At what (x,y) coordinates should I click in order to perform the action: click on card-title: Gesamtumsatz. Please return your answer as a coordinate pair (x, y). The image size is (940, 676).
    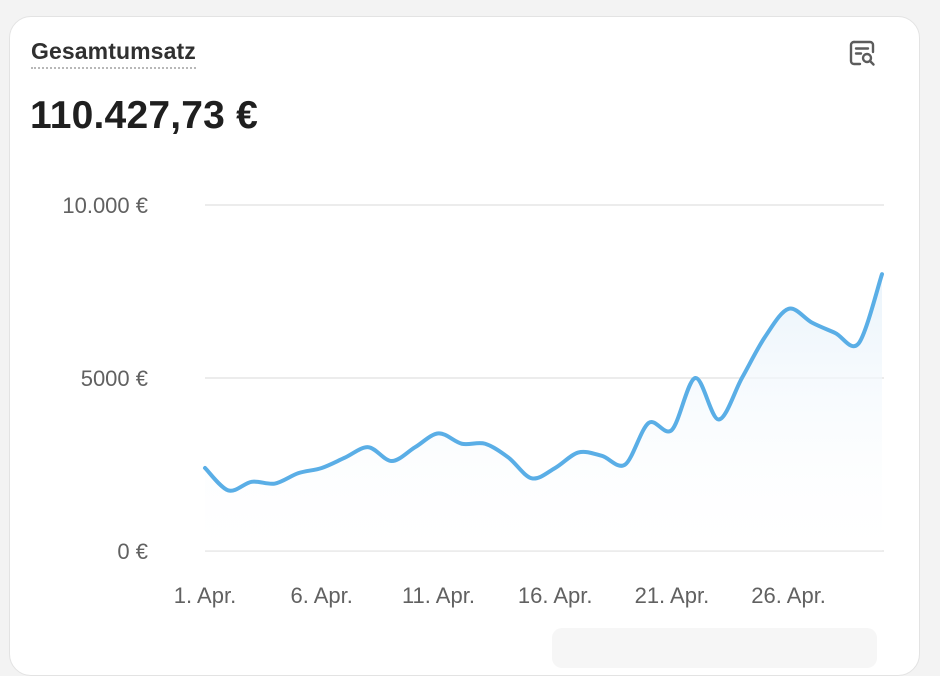
    Looking at the image, I should click on (113, 53).